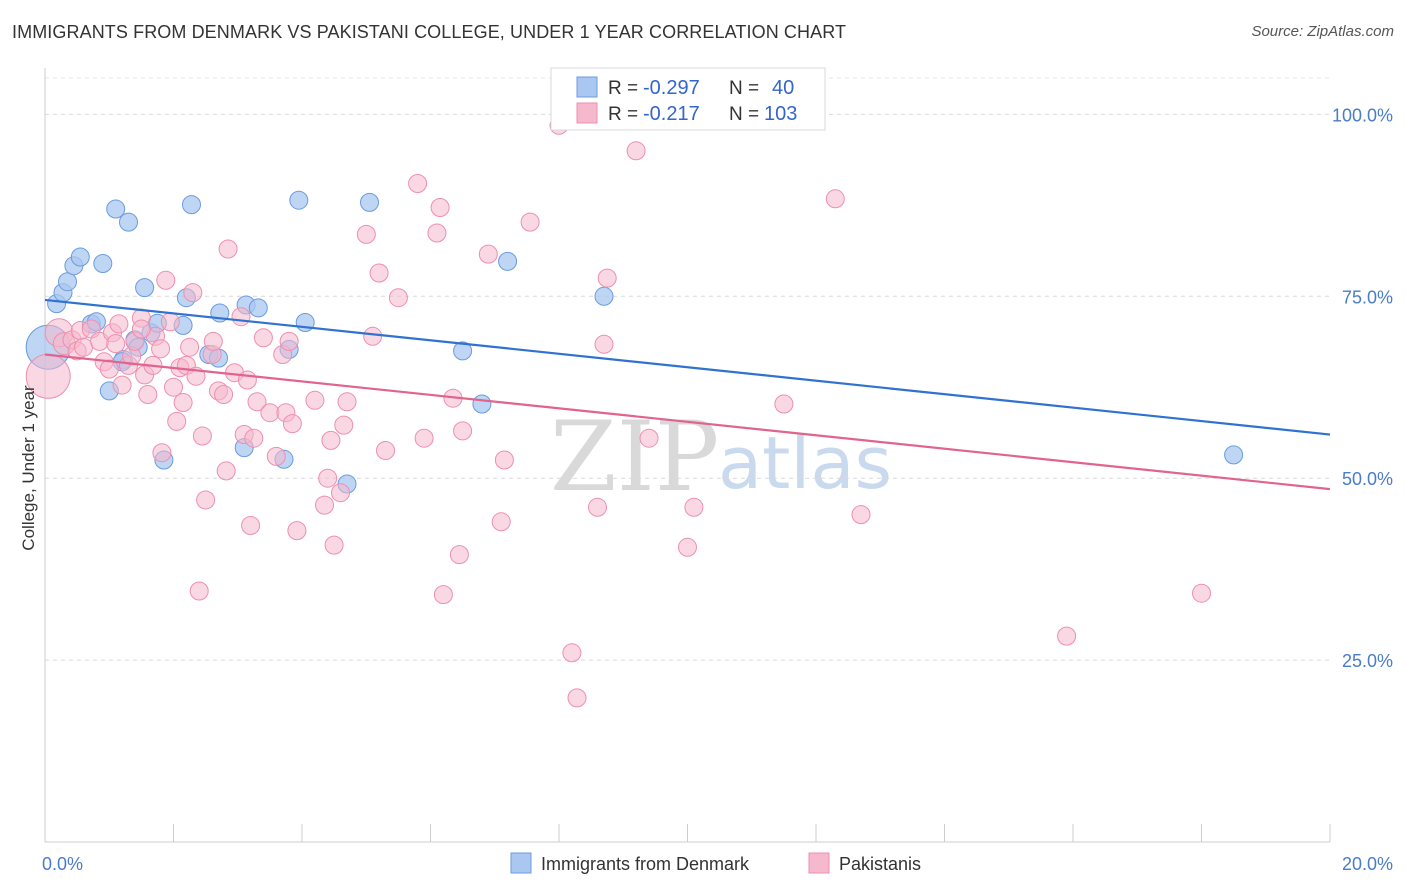  I want to click on trend-line-denmark, so click(687, 367).